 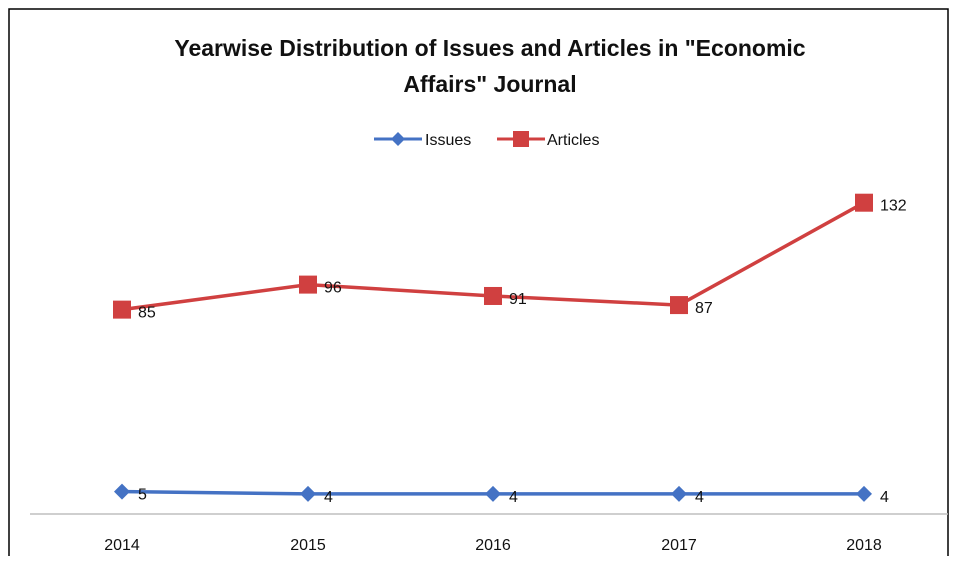 What do you see at coordinates (328, 497) in the screenshot?
I see `data-label-issues-2015: 4` at bounding box center [328, 497].